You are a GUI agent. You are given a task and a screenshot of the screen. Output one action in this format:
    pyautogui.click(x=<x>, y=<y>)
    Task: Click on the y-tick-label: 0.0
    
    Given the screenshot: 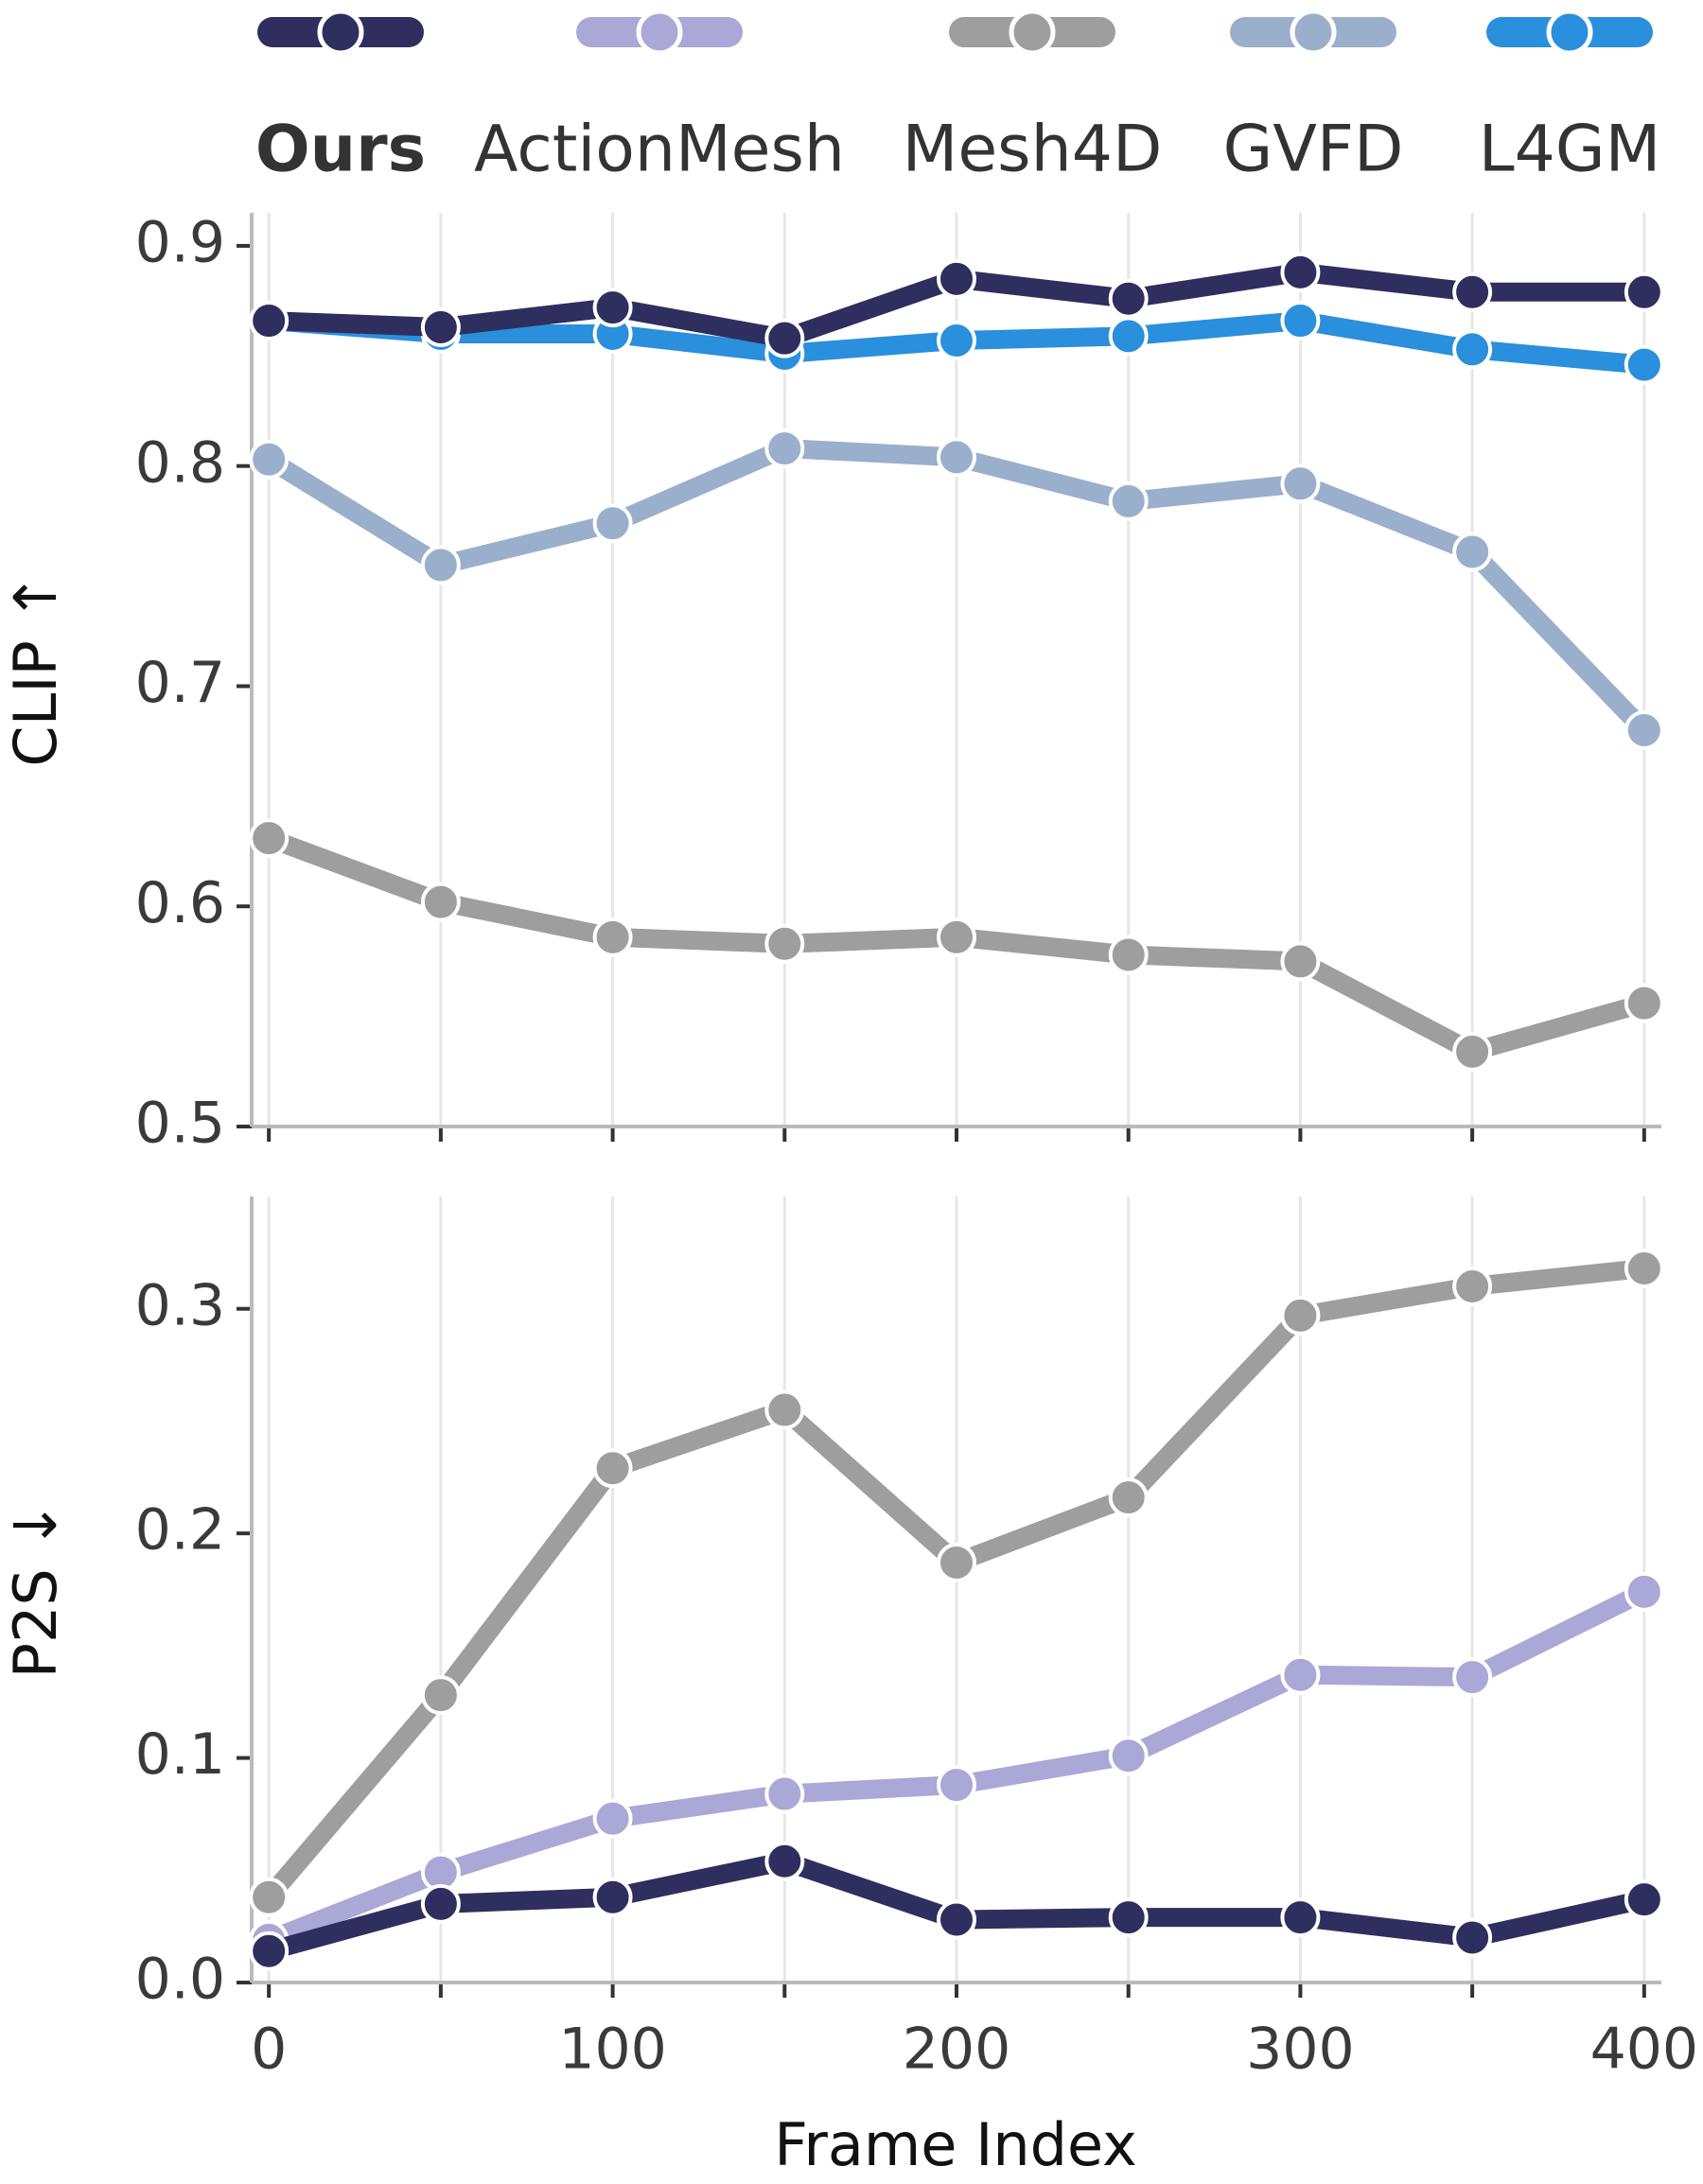 What is the action you would take?
    pyautogui.click(x=180, y=1980)
    